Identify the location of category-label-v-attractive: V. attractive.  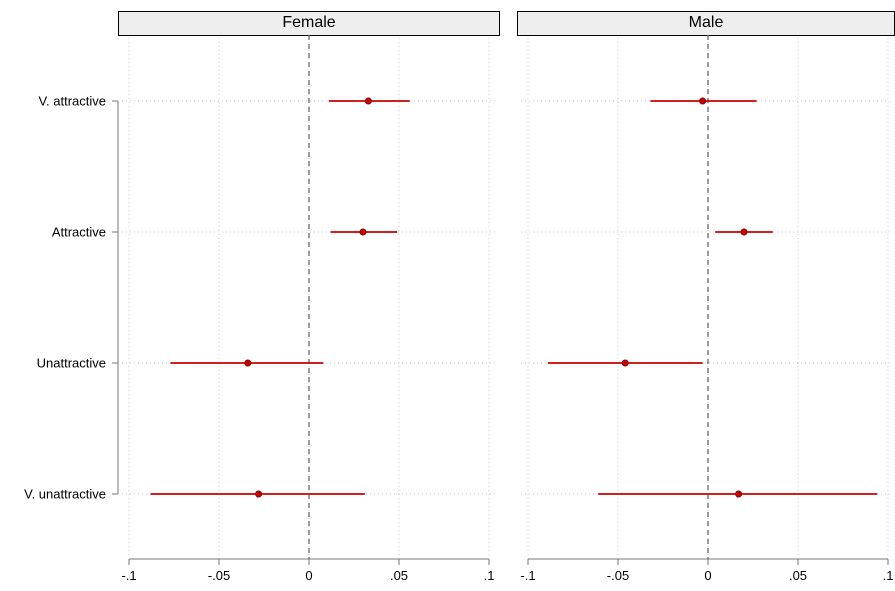
(72, 101).